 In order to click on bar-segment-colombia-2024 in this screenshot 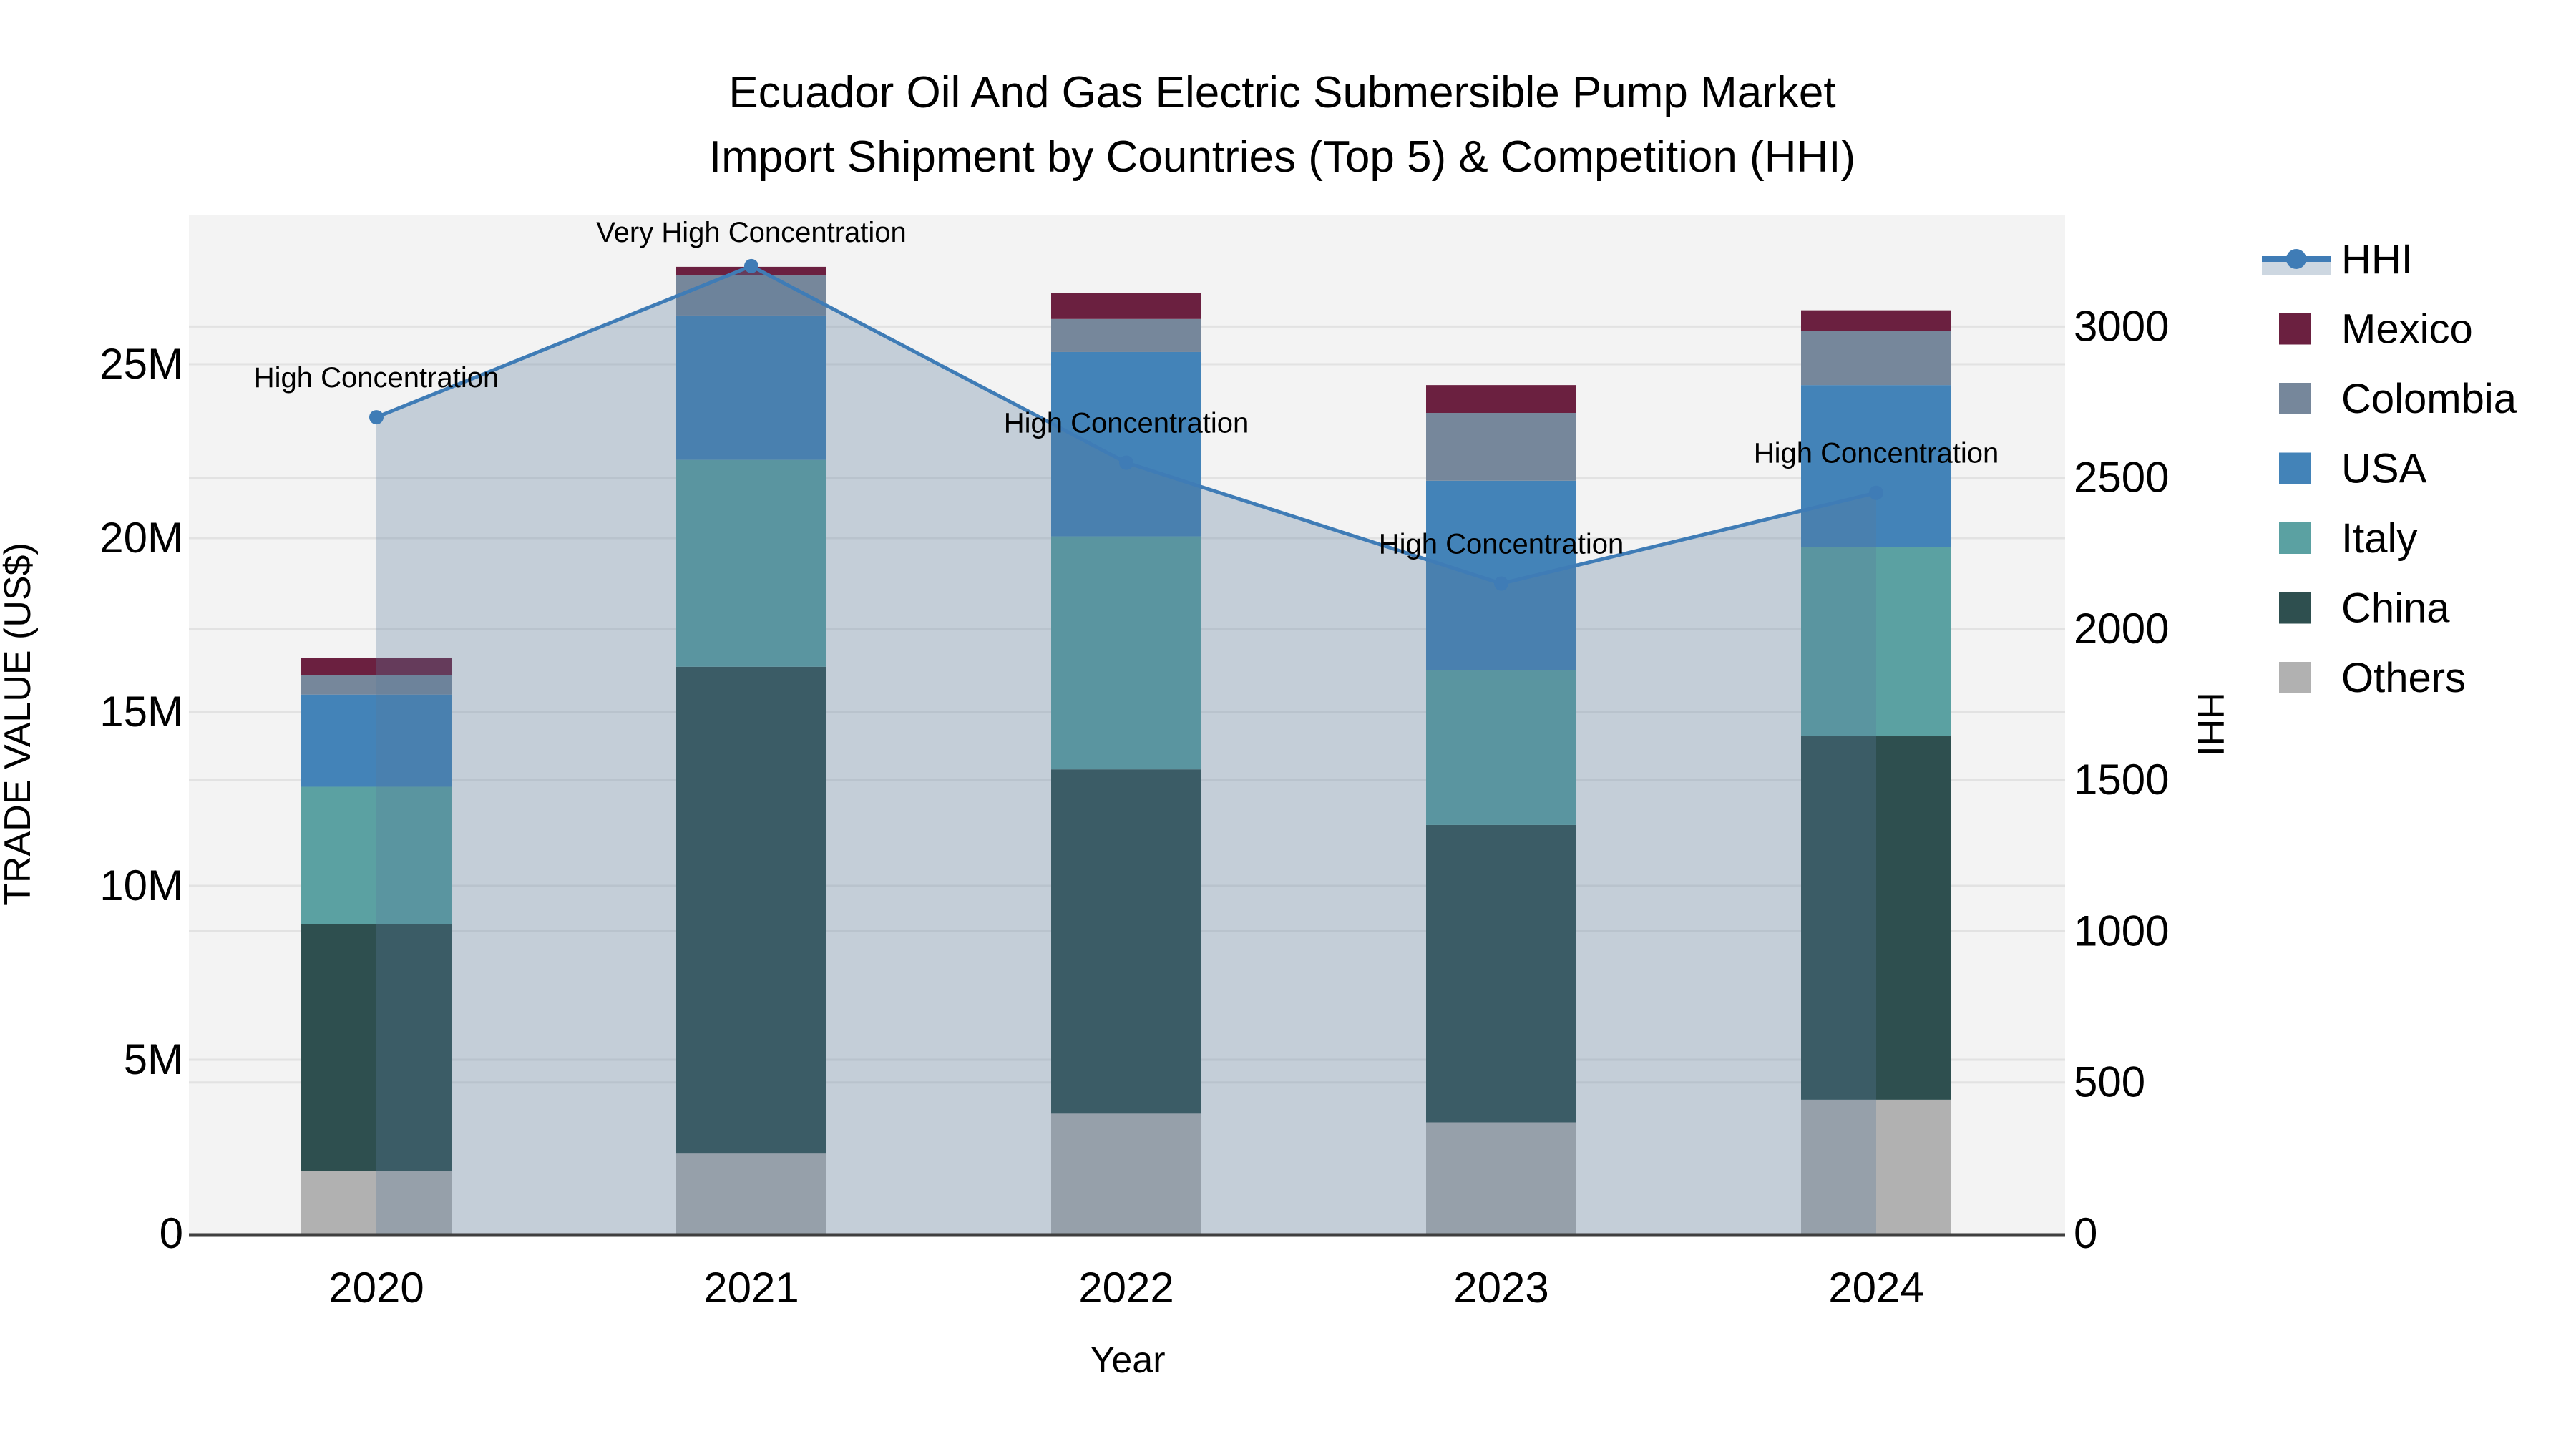, I will do `click(1876, 358)`.